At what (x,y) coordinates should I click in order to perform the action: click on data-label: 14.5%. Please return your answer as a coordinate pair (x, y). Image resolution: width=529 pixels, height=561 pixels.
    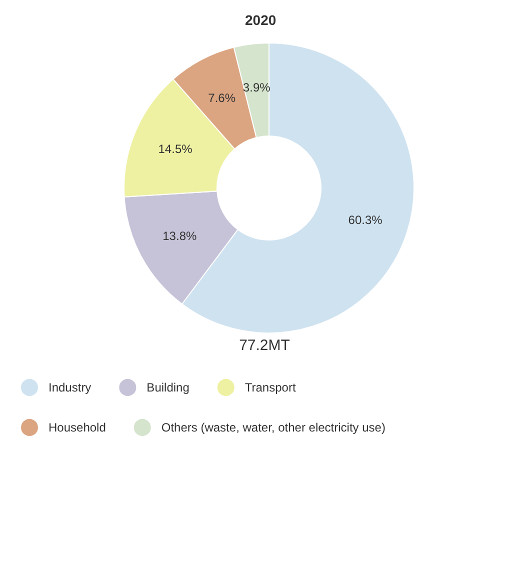
    Looking at the image, I should click on (175, 149).